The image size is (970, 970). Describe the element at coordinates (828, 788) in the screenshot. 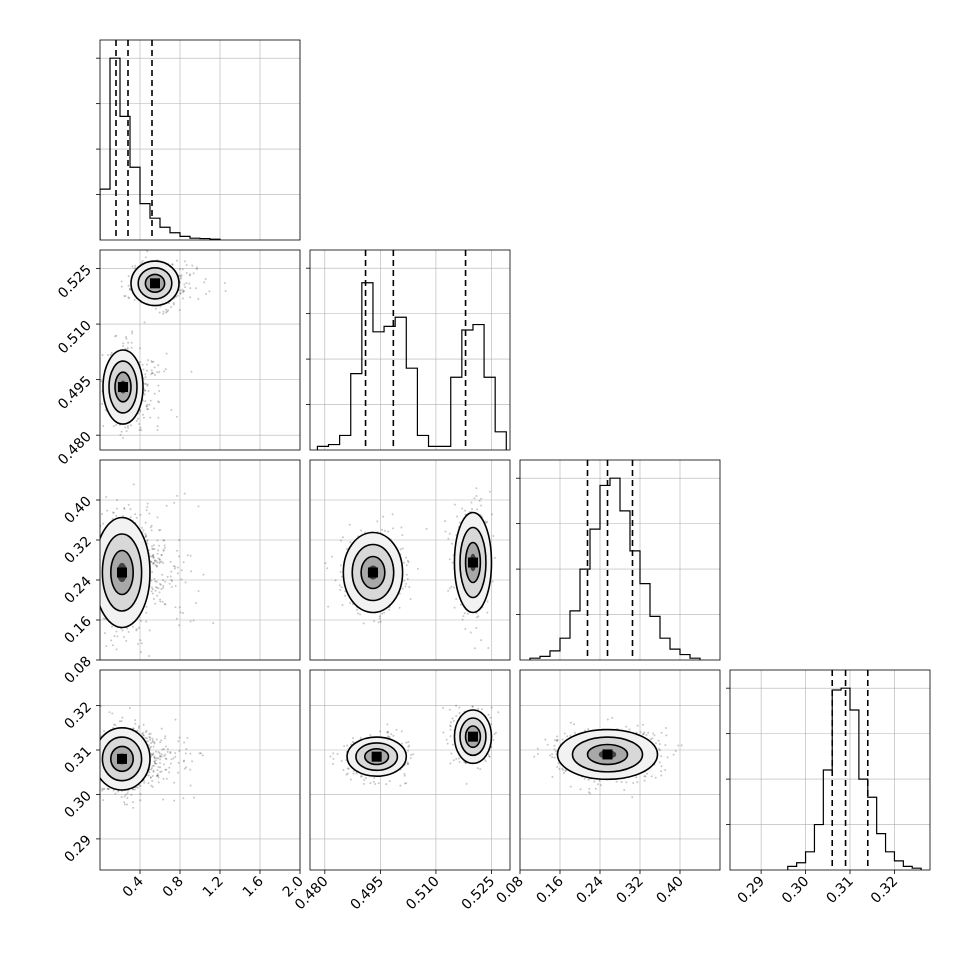

I see `hist-panel-3: 0.29 0.30 0.31 0.32` at that location.